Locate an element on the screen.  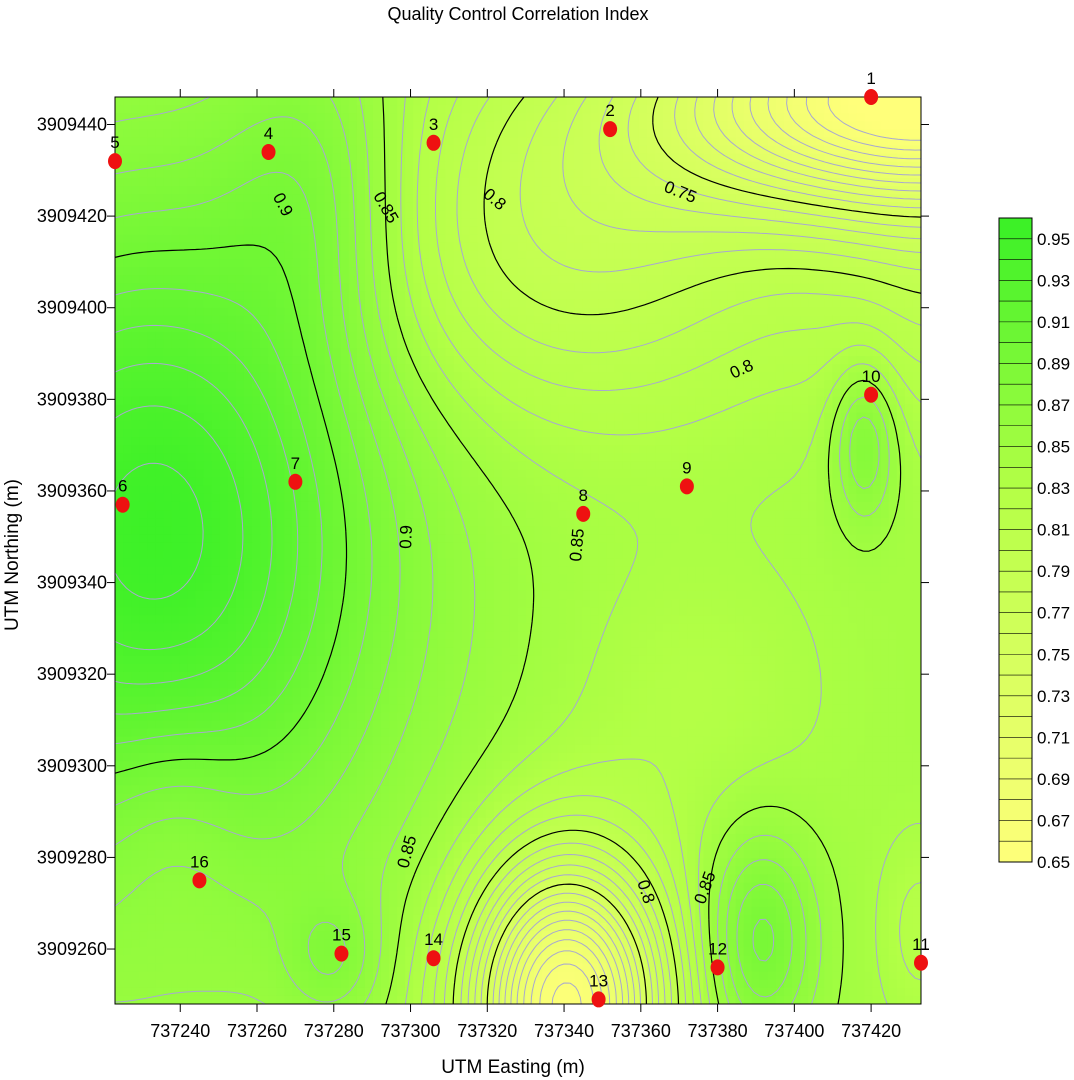
colorbar-tick-label: 0.81 is located at coordinates (1053, 530).